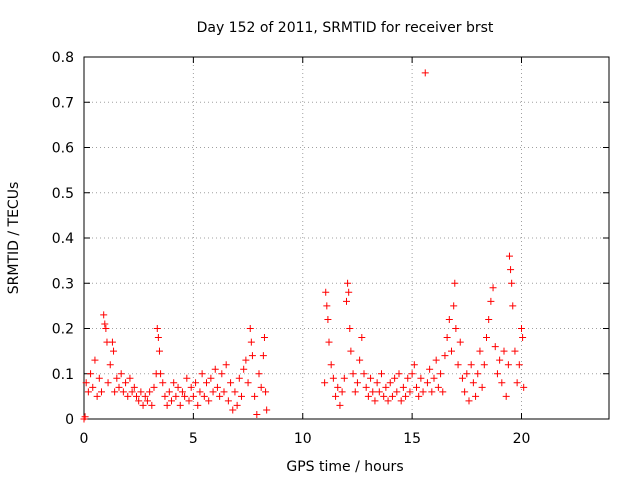 The height and width of the screenshot is (480, 640). I want to click on y-tick-label: 0.7, so click(63, 103).